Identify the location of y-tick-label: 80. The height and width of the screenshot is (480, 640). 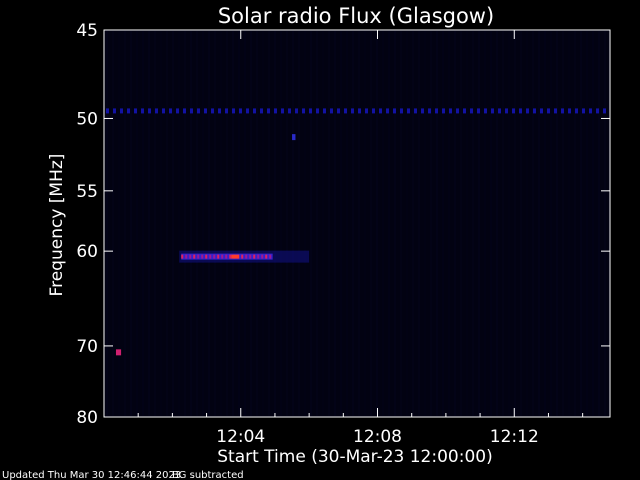
(87, 418).